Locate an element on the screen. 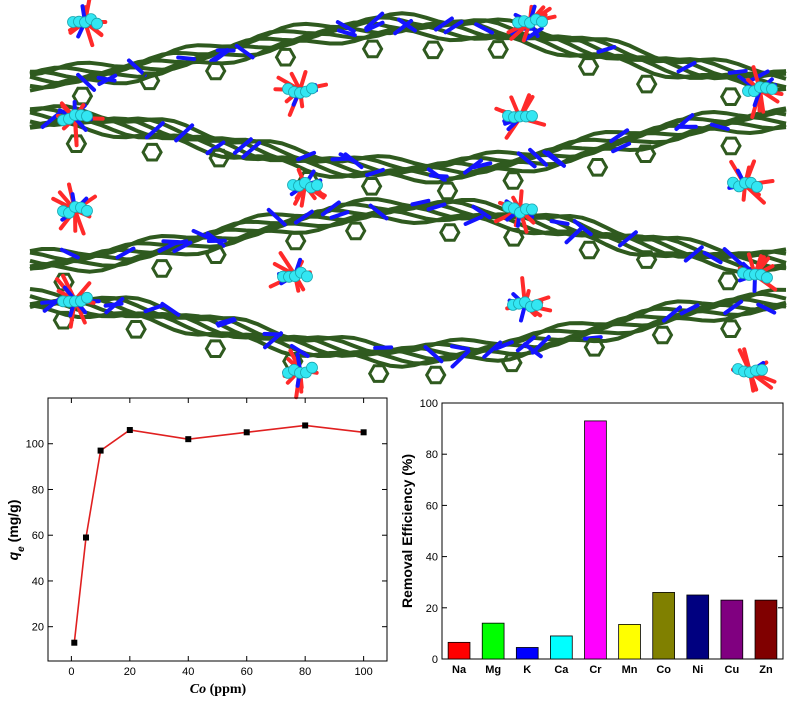 The height and width of the screenshot is (703, 801). y-tick-label: 40 is located at coordinates (38, 582).